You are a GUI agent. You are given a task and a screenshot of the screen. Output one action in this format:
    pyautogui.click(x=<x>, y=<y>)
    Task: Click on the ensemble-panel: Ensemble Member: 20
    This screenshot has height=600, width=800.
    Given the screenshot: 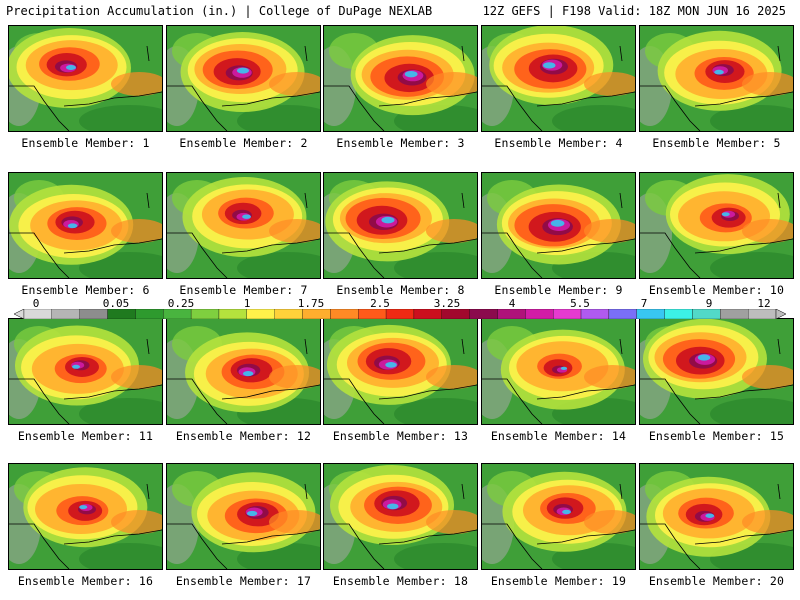 What is the action you would take?
    pyautogui.click(x=716, y=525)
    